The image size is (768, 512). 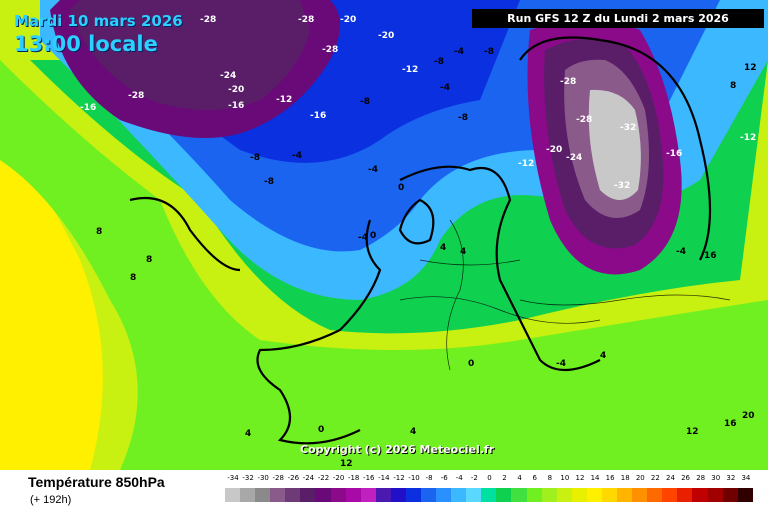 What do you see at coordinates (504, 478) in the screenshot?
I see `scale-value-label: 2` at bounding box center [504, 478].